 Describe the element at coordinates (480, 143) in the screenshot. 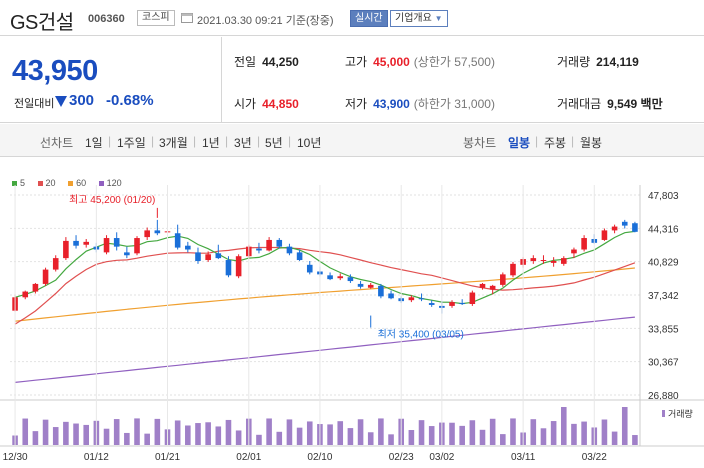

I see `candle-chart-label: 봉차트` at that location.